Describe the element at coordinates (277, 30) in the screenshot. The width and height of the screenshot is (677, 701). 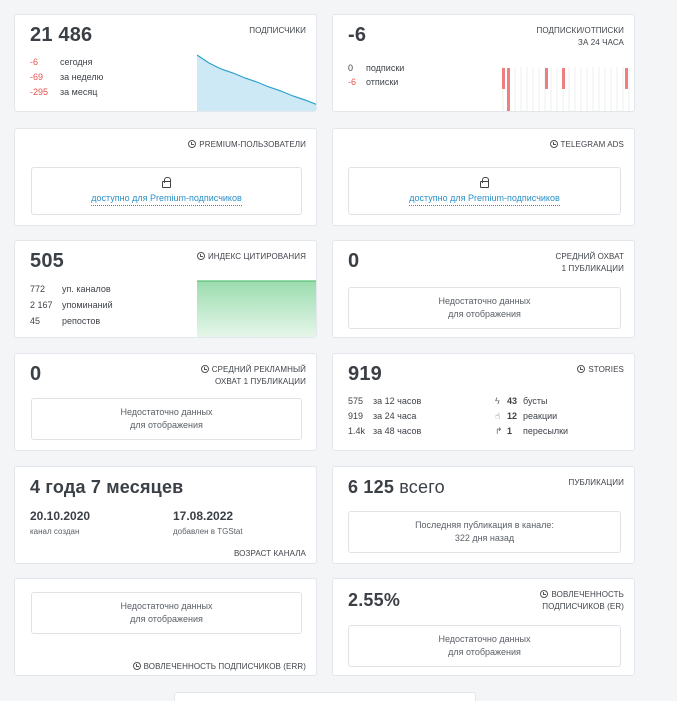
I see `subscribers-label: ПОДПИСЧИКИ` at that location.